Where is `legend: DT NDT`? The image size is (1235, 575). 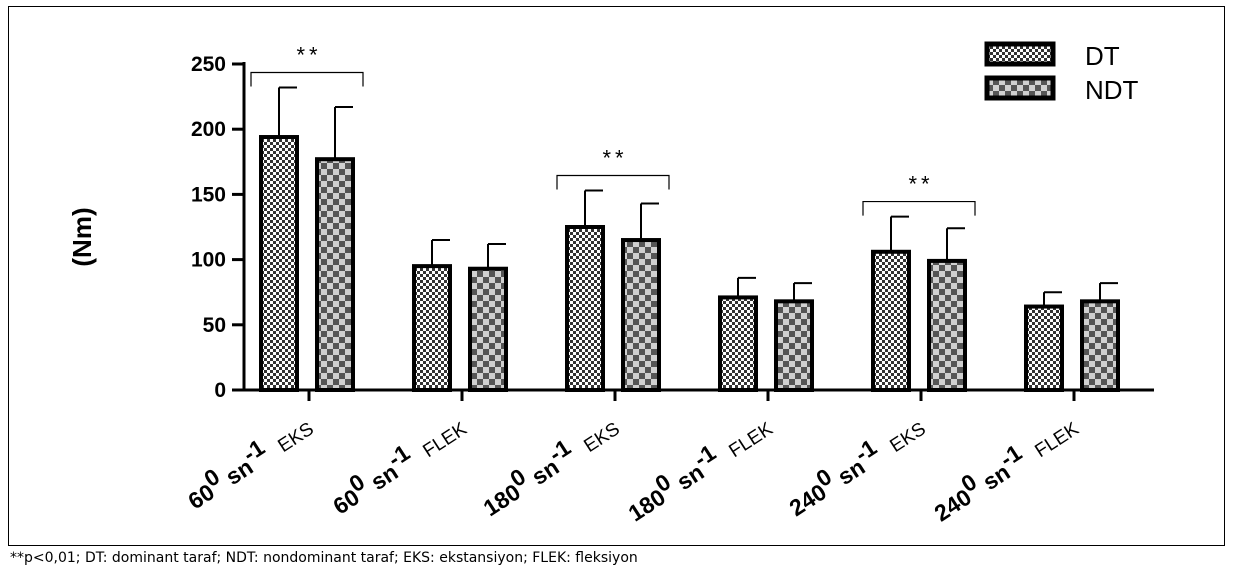
legend: DT NDT is located at coordinates (1061, 73).